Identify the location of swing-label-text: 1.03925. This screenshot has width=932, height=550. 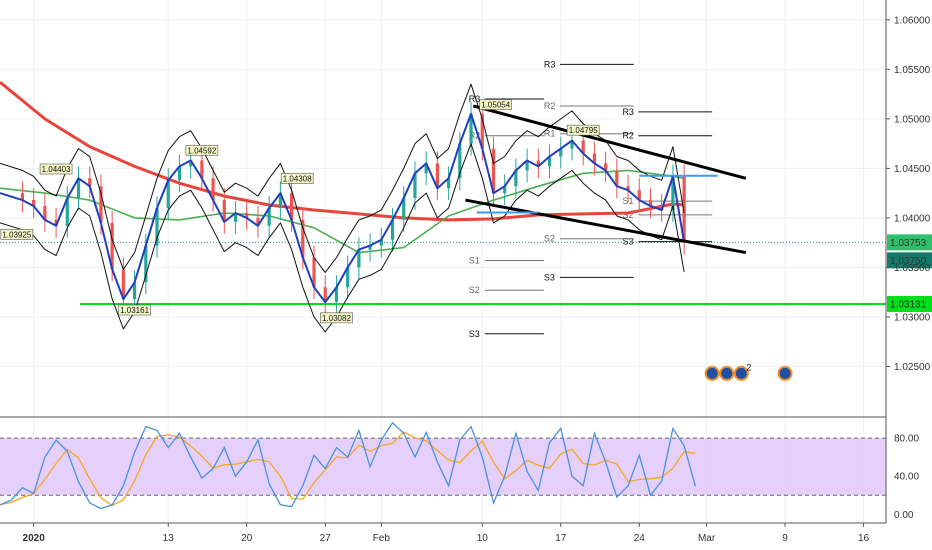
(16, 234).